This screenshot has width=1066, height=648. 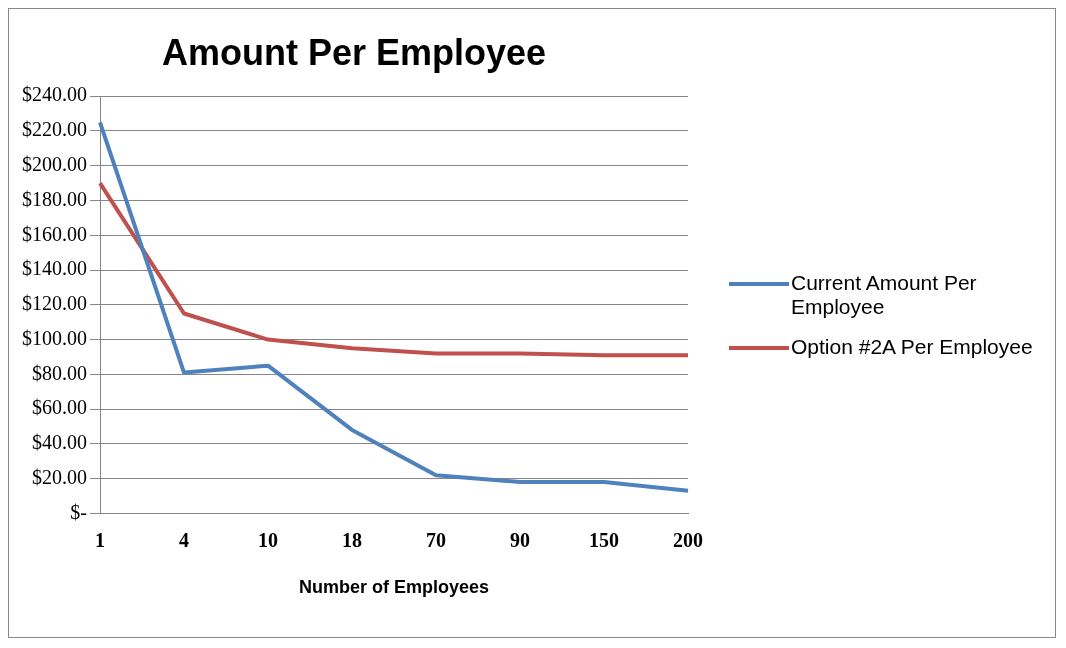 What do you see at coordinates (54, 198) in the screenshot?
I see `y-tick-label: $180.00` at bounding box center [54, 198].